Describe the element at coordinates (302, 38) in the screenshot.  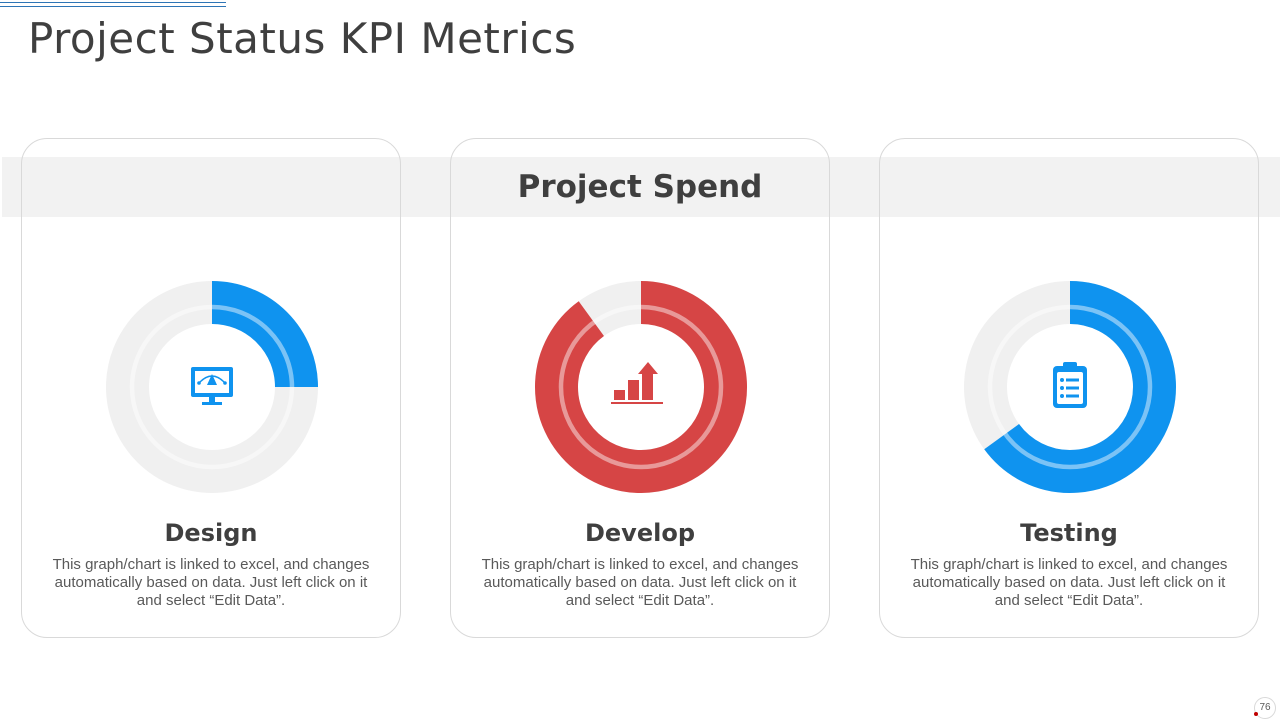
I see `page-title: Project Status KPI Metrics` at that location.